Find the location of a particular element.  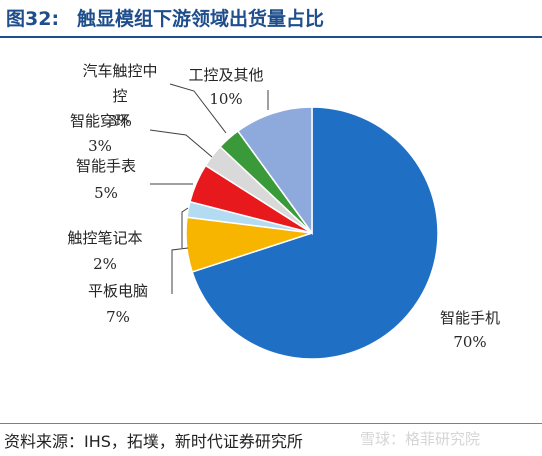

source-note: 资料来源：IHS，拓墣，新时代证券研究所 is located at coordinates (153, 441).